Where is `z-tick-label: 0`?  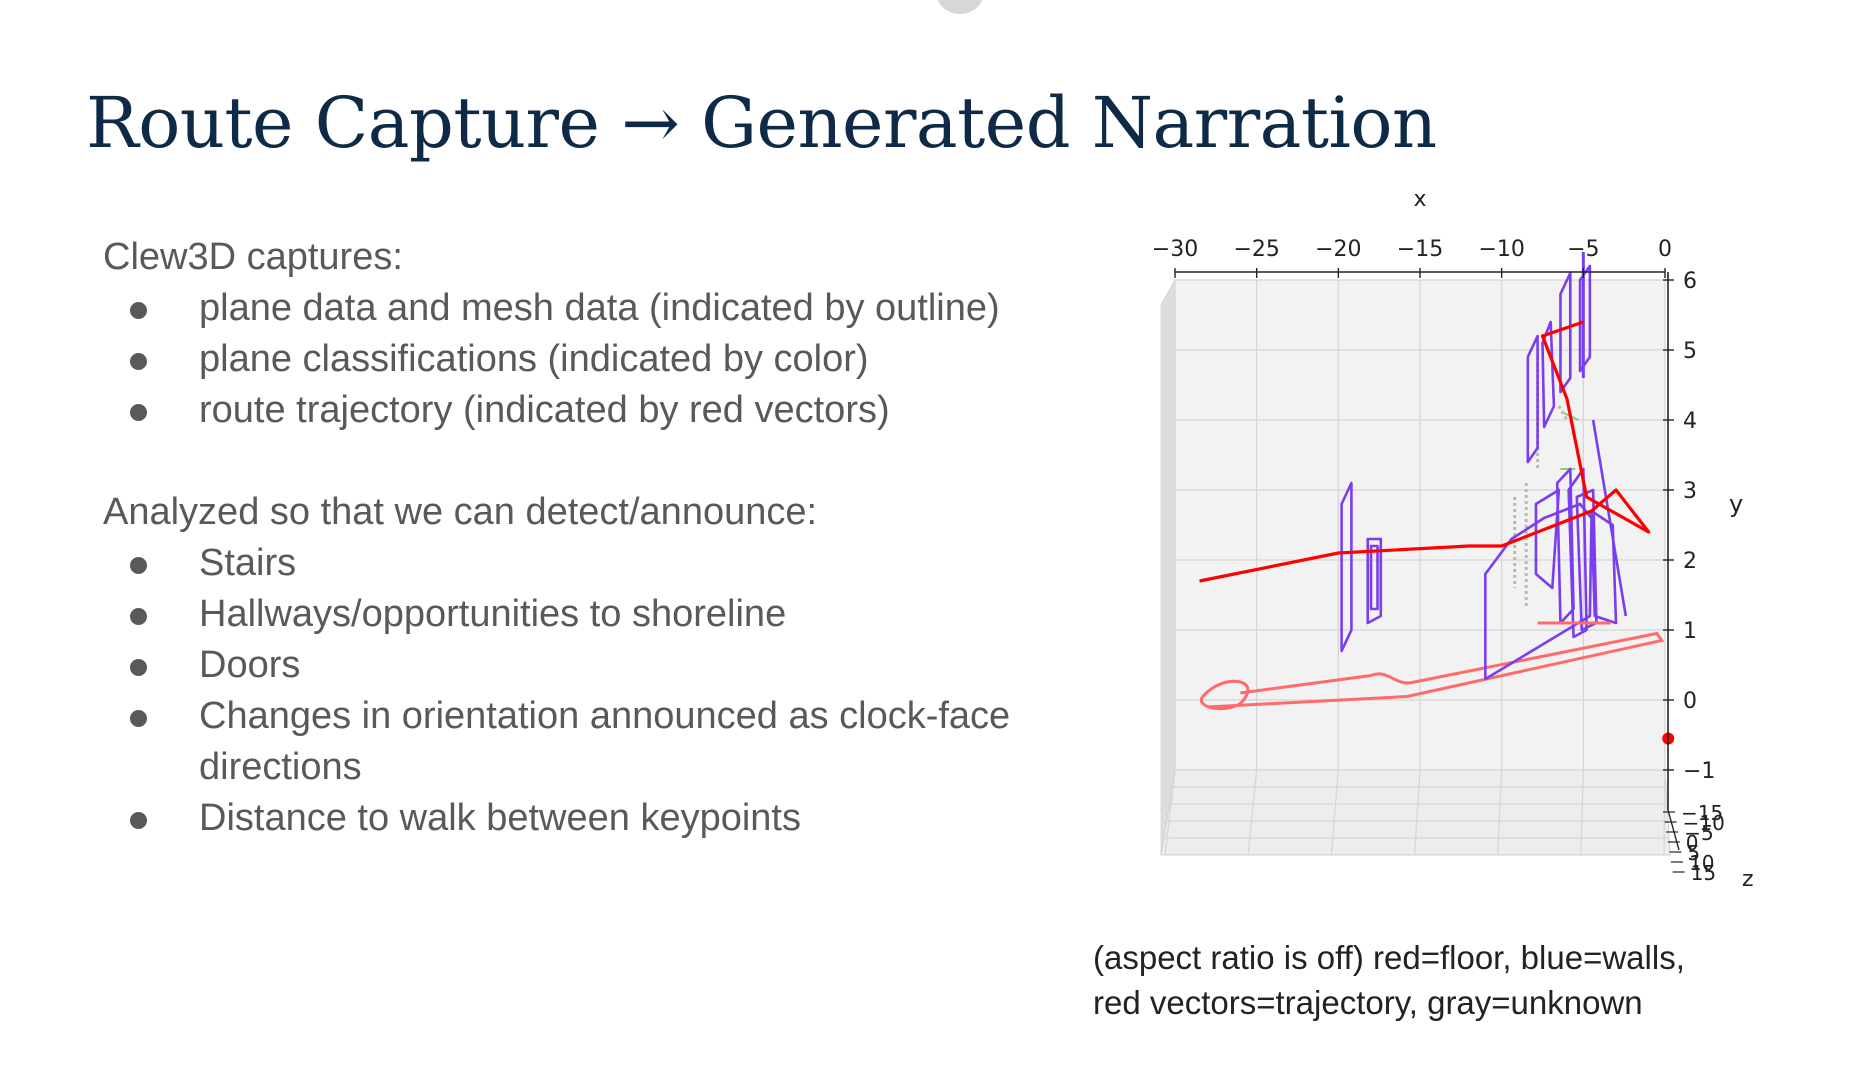
z-tick-label: 0 is located at coordinates (1692, 843).